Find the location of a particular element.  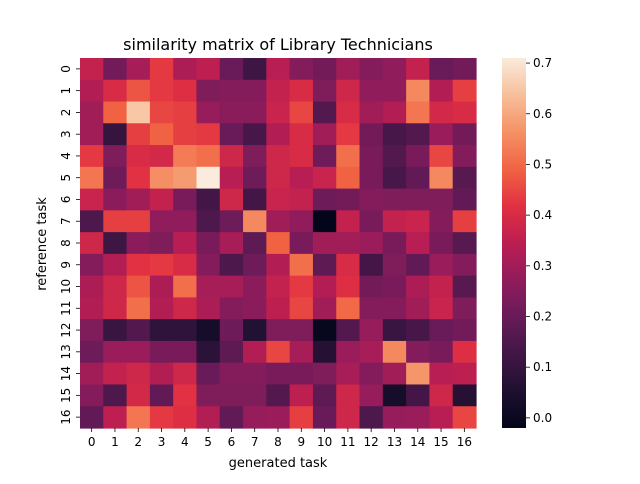

x-tick-label: 14 is located at coordinates (417, 442).